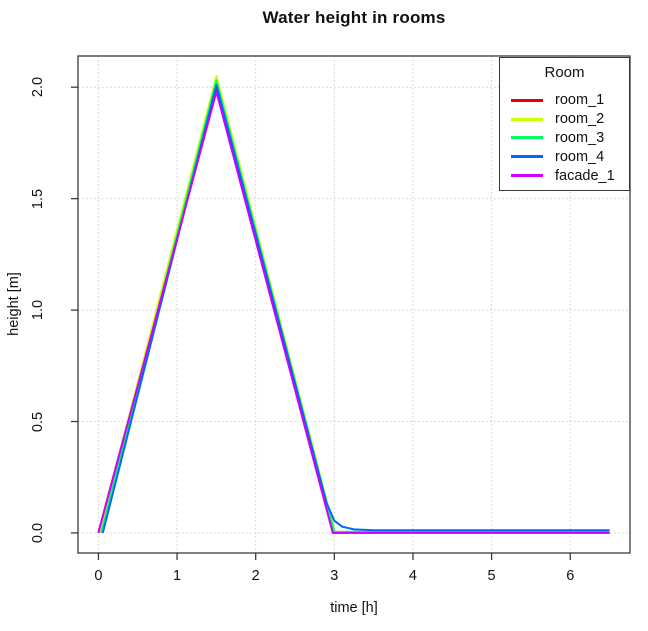 The height and width of the screenshot is (631, 648). What do you see at coordinates (38, 310) in the screenshot?
I see `y-tick-label: 1.0` at bounding box center [38, 310].